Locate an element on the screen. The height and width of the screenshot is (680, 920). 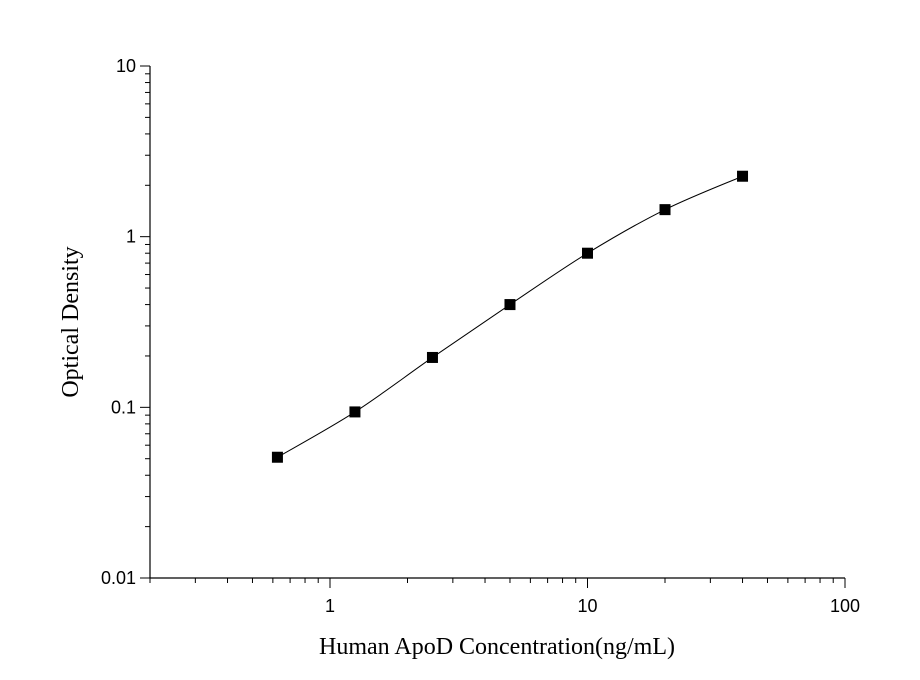
x-axis-title: Human ApoD Concentration(ng/mL) is located at coordinates (497, 647).